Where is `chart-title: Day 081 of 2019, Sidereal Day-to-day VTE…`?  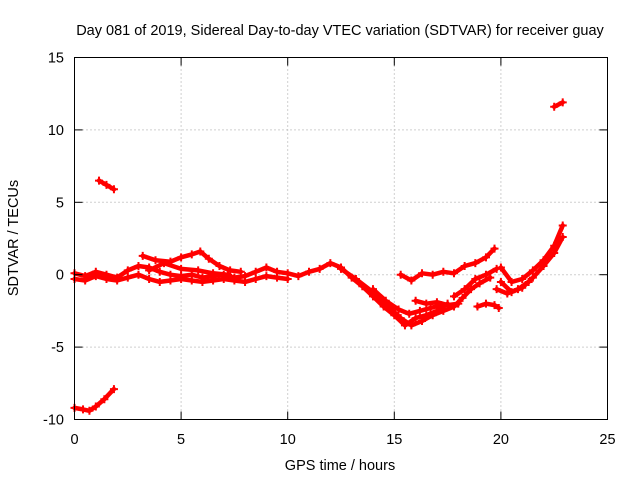
chart-title: Day 081 of 2019, Sidereal Day-to-day VTE… is located at coordinates (340, 31).